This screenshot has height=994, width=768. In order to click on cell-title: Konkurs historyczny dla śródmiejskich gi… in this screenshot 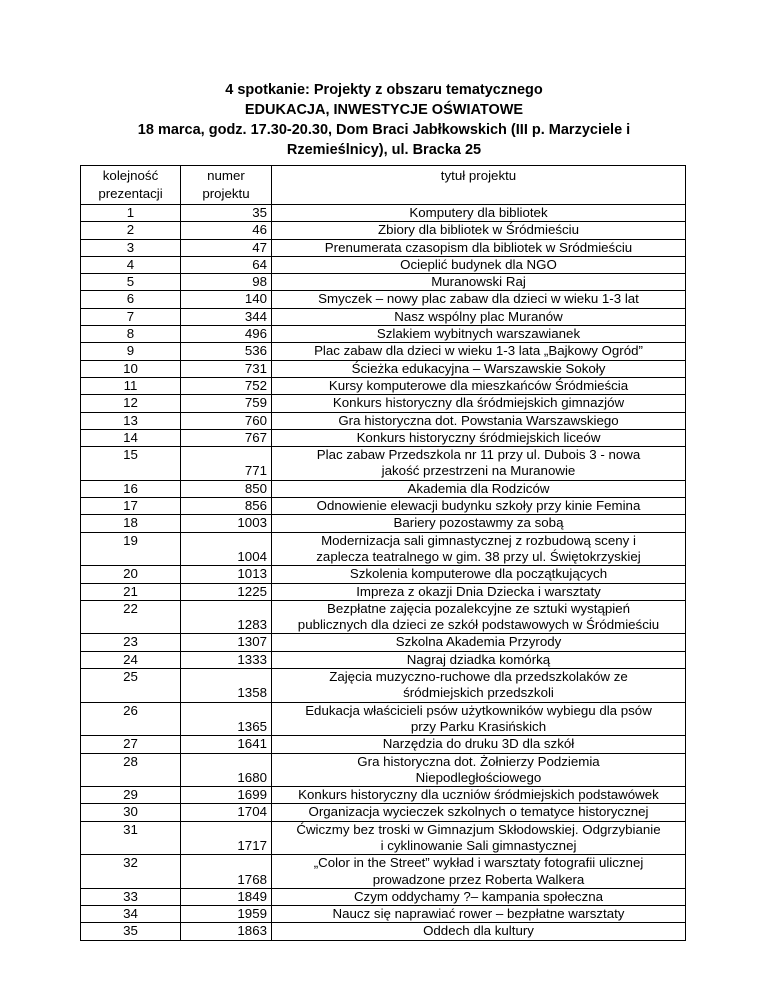, I will do `click(478, 403)`.